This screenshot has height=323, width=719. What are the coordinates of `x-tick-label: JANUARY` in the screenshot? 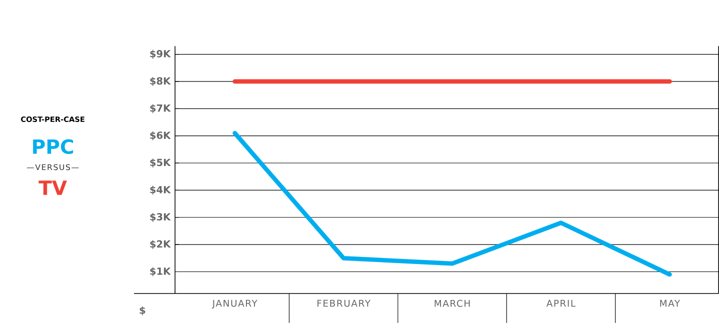 It's located at (235, 304).